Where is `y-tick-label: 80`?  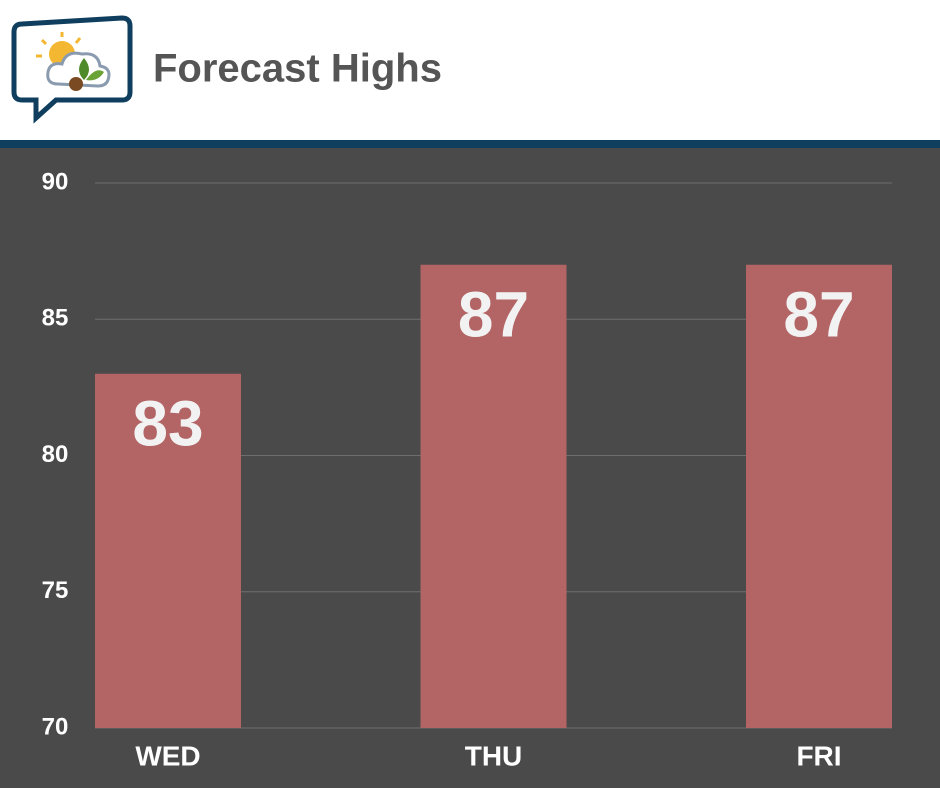
y-tick-label: 80 is located at coordinates (55, 454).